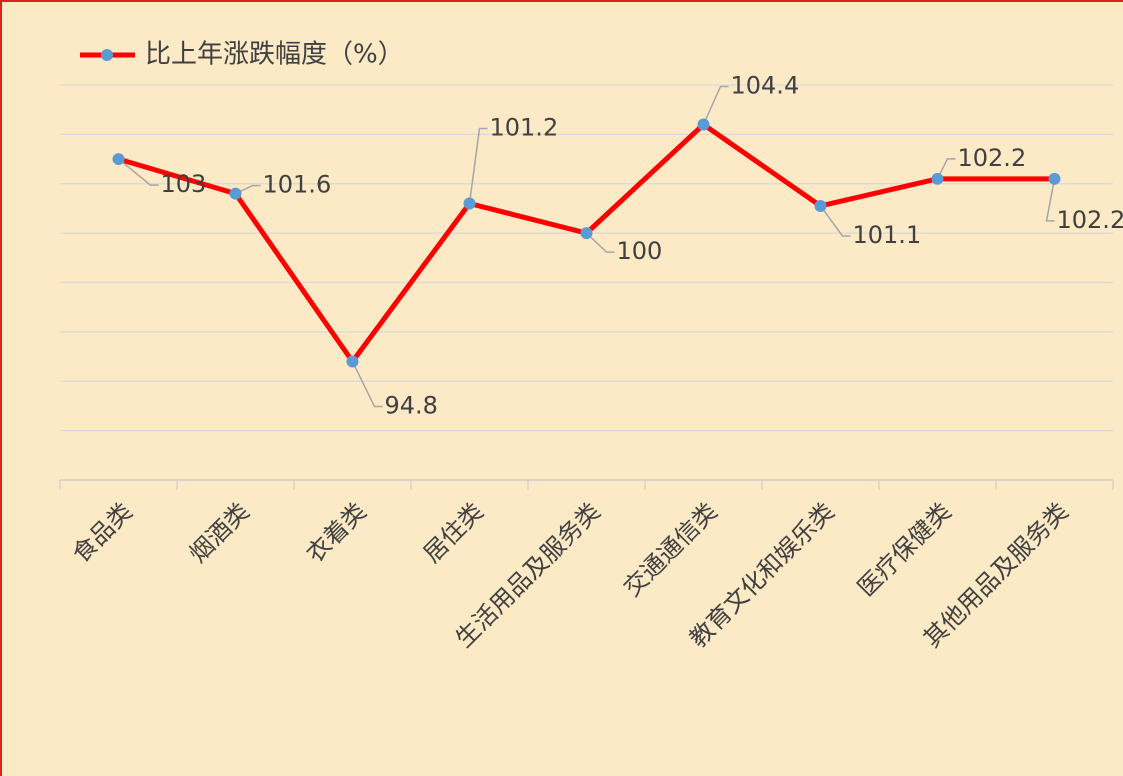 The width and height of the screenshot is (1123, 776). I want to click on data-label: 101.1, so click(887, 235).